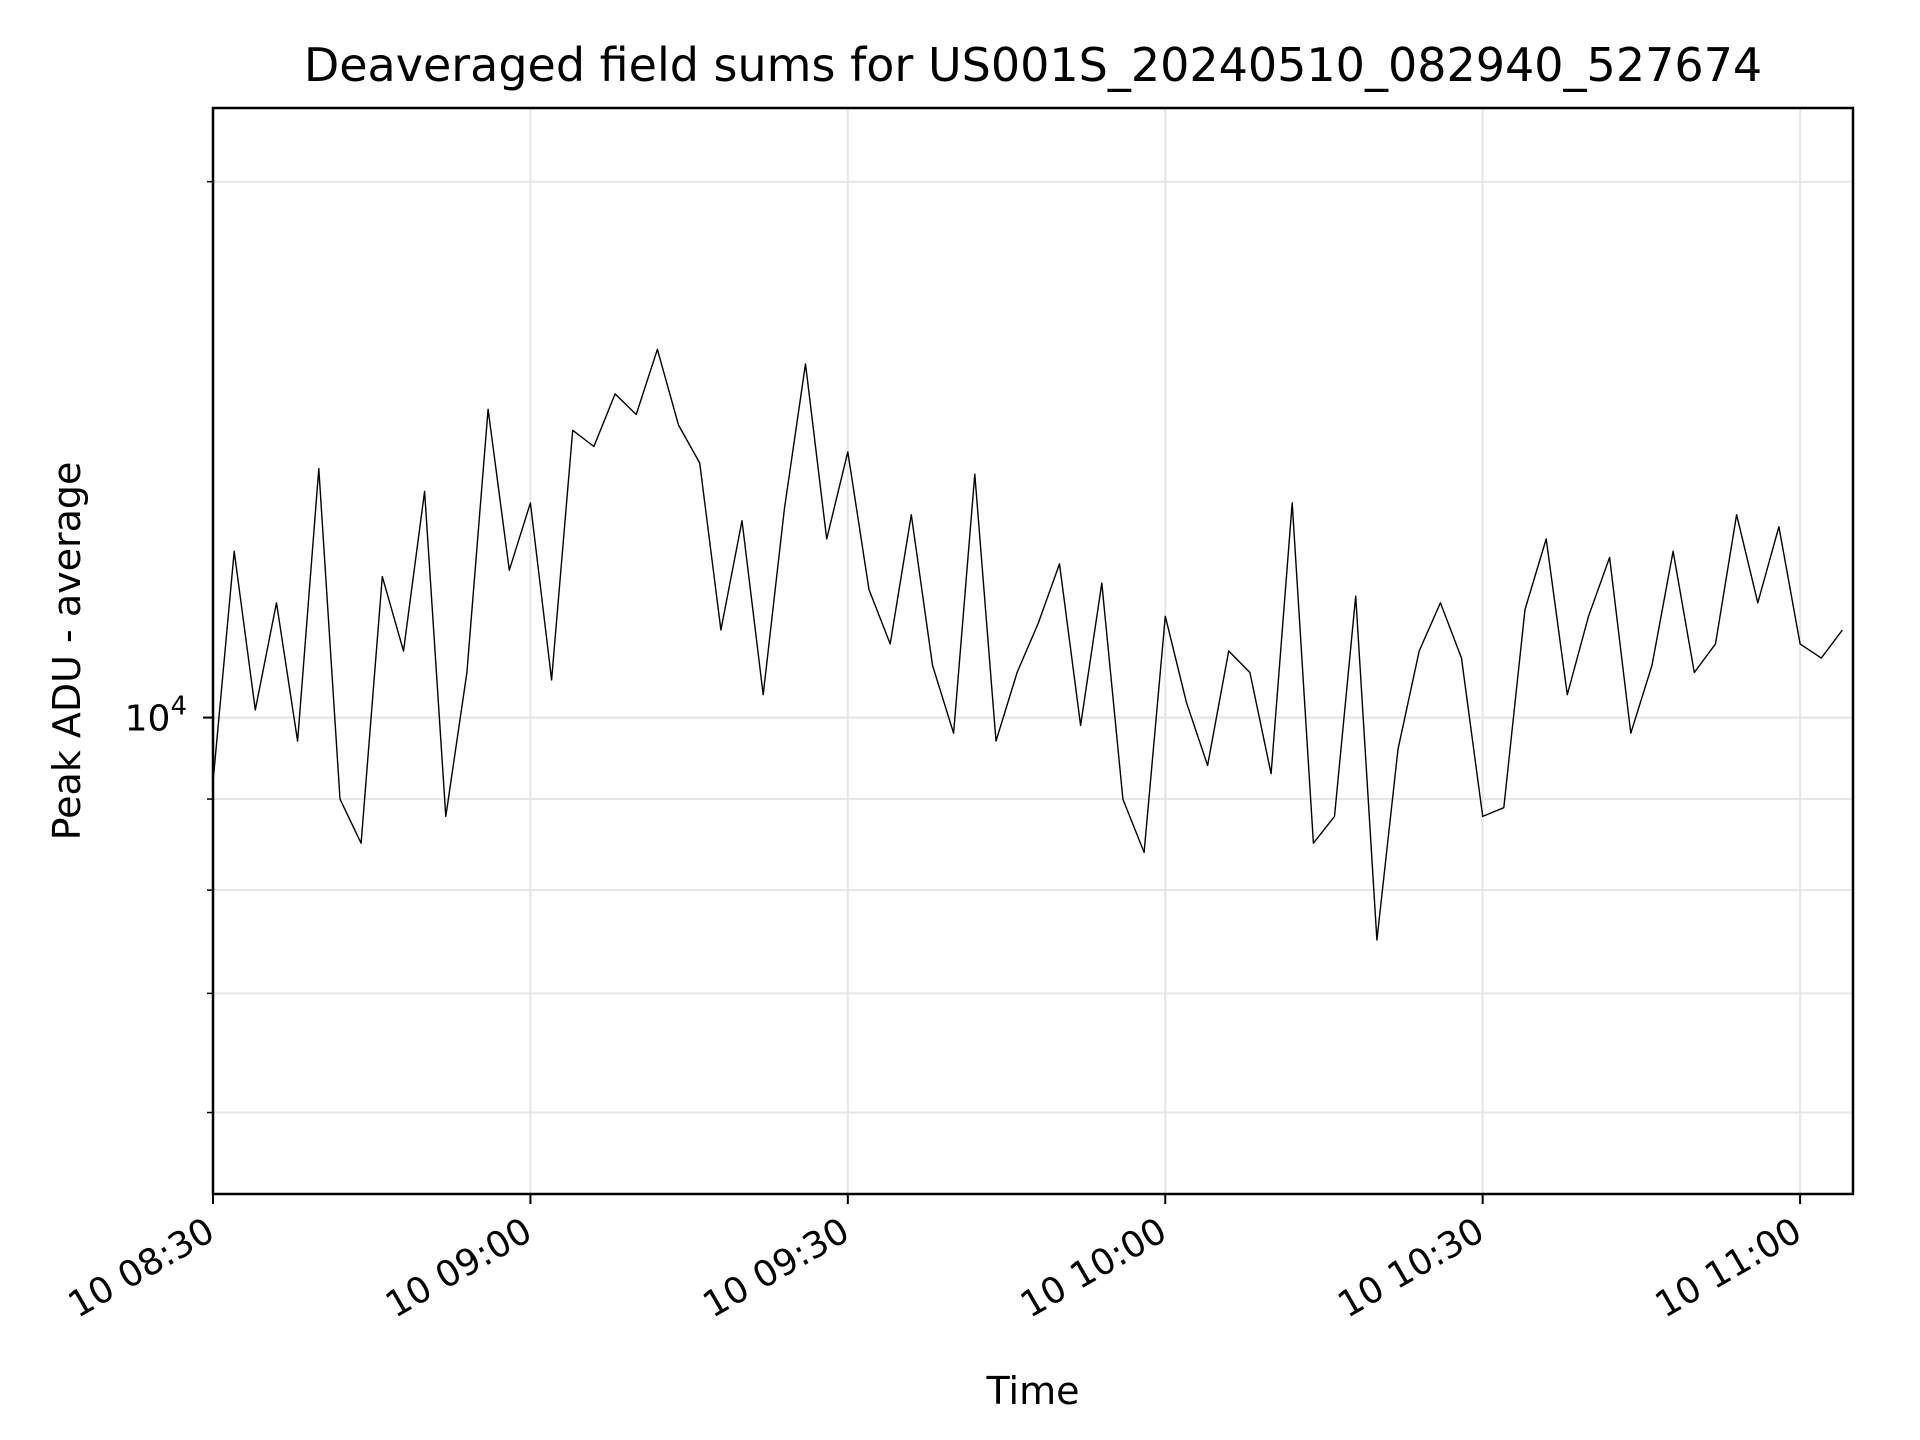 This screenshot has height=1440, width=1920. What do you see at coordinates (67, 651) in the screenshot?
I see `y-axis-label: Peak ADU - average` at bounding box center [67, 651].